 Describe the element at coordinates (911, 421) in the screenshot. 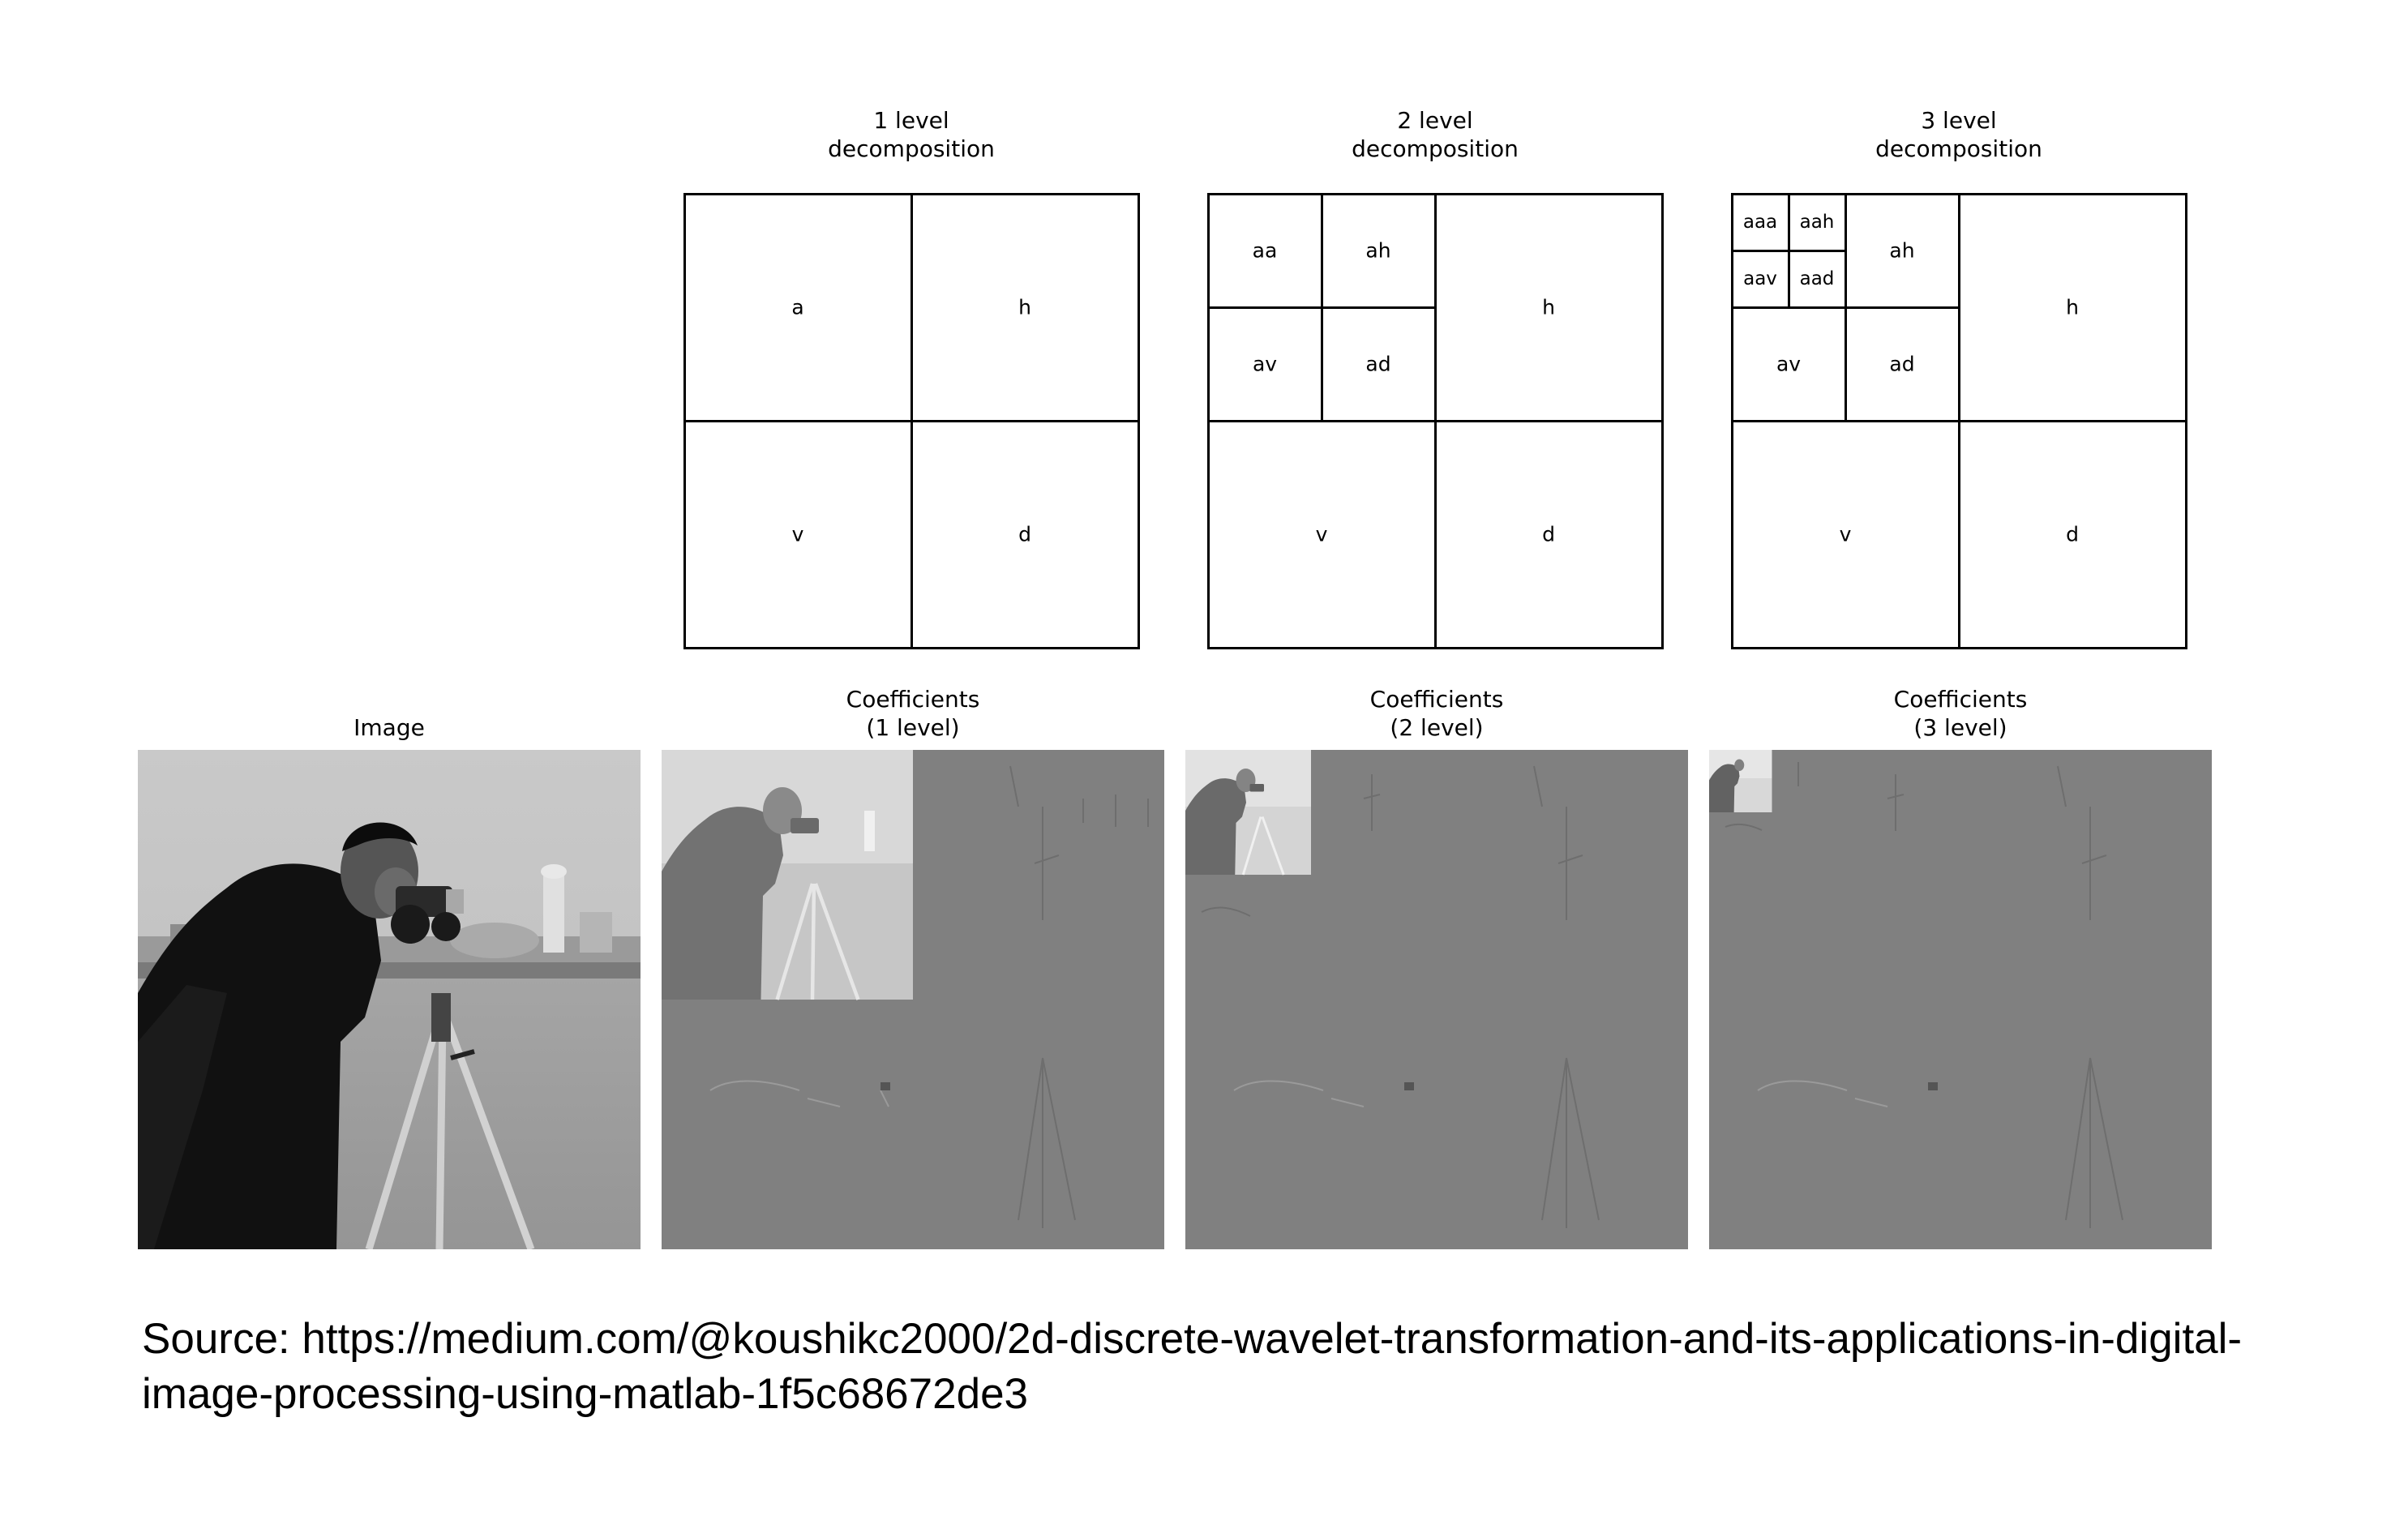

I see `decomposition-grid-1: a h v d` at that location.